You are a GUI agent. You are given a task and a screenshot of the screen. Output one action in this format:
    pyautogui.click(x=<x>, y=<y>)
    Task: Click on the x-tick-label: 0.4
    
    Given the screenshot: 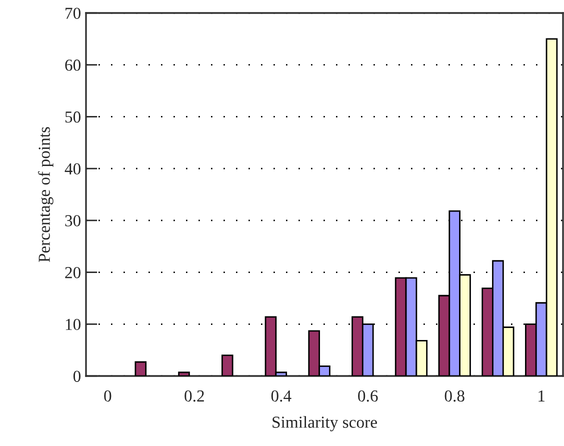 What is the action you would take?
    pyautogui.click(x=281, y=396)
    